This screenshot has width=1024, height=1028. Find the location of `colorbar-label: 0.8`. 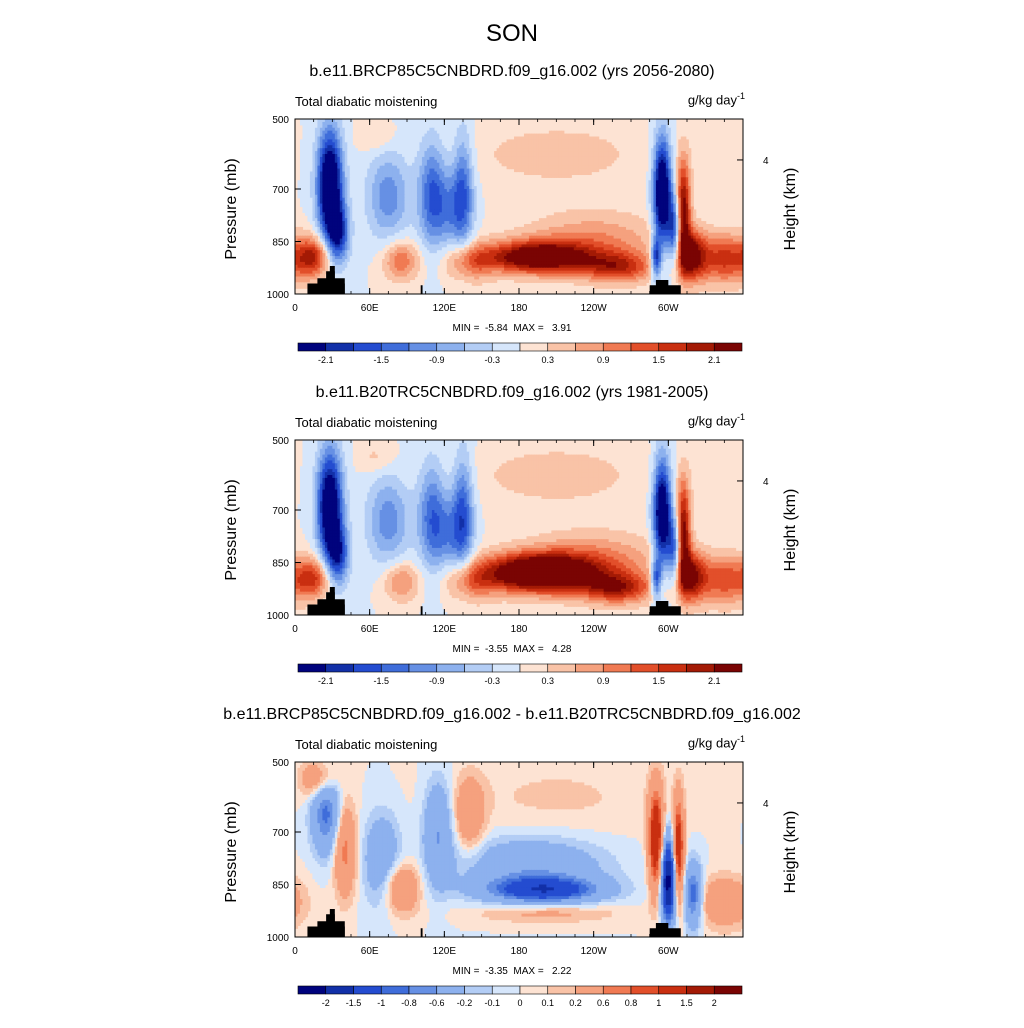

colorbar-label: 0.8 is located at coordinates (631, 1003).